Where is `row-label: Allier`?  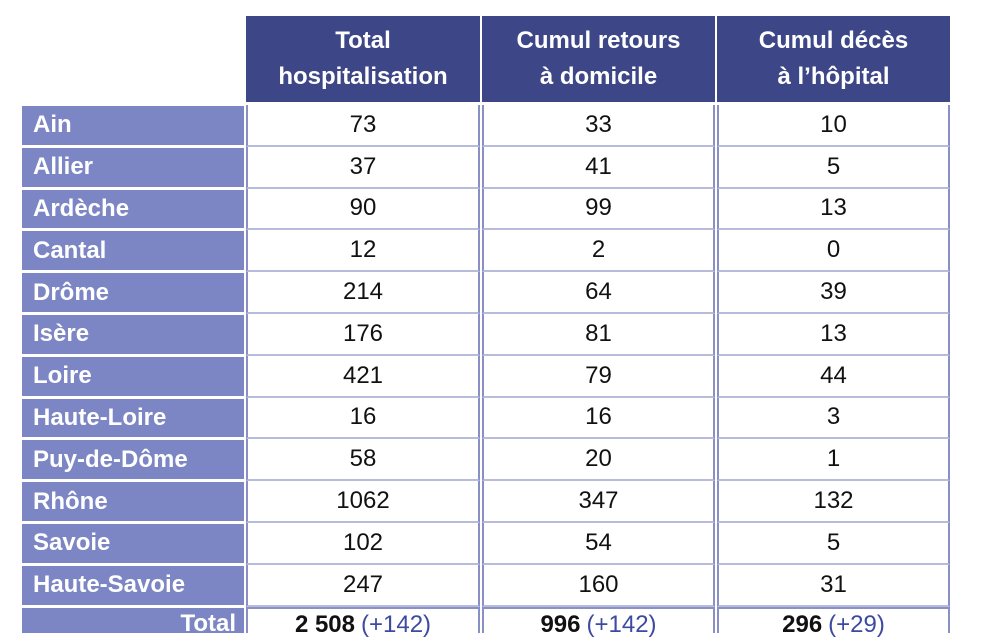
row-label: Allier is located at coordinates (133, 167).